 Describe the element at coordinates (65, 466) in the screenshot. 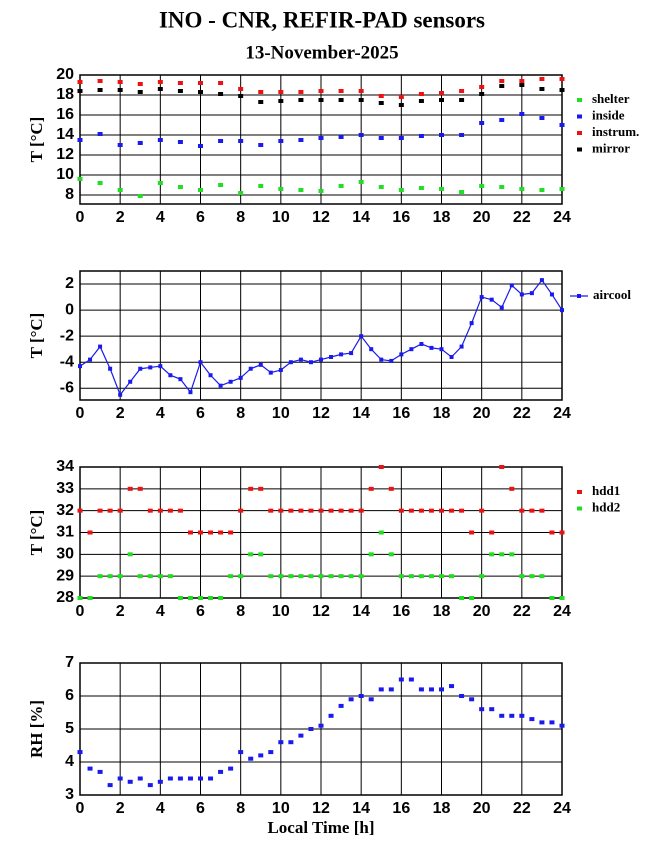

I see `y-tick-label: 34` at that location.